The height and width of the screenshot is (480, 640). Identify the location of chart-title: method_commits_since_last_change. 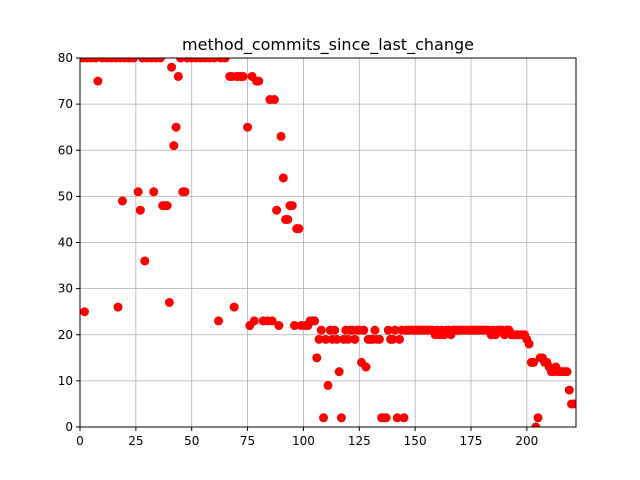
(328, 45).